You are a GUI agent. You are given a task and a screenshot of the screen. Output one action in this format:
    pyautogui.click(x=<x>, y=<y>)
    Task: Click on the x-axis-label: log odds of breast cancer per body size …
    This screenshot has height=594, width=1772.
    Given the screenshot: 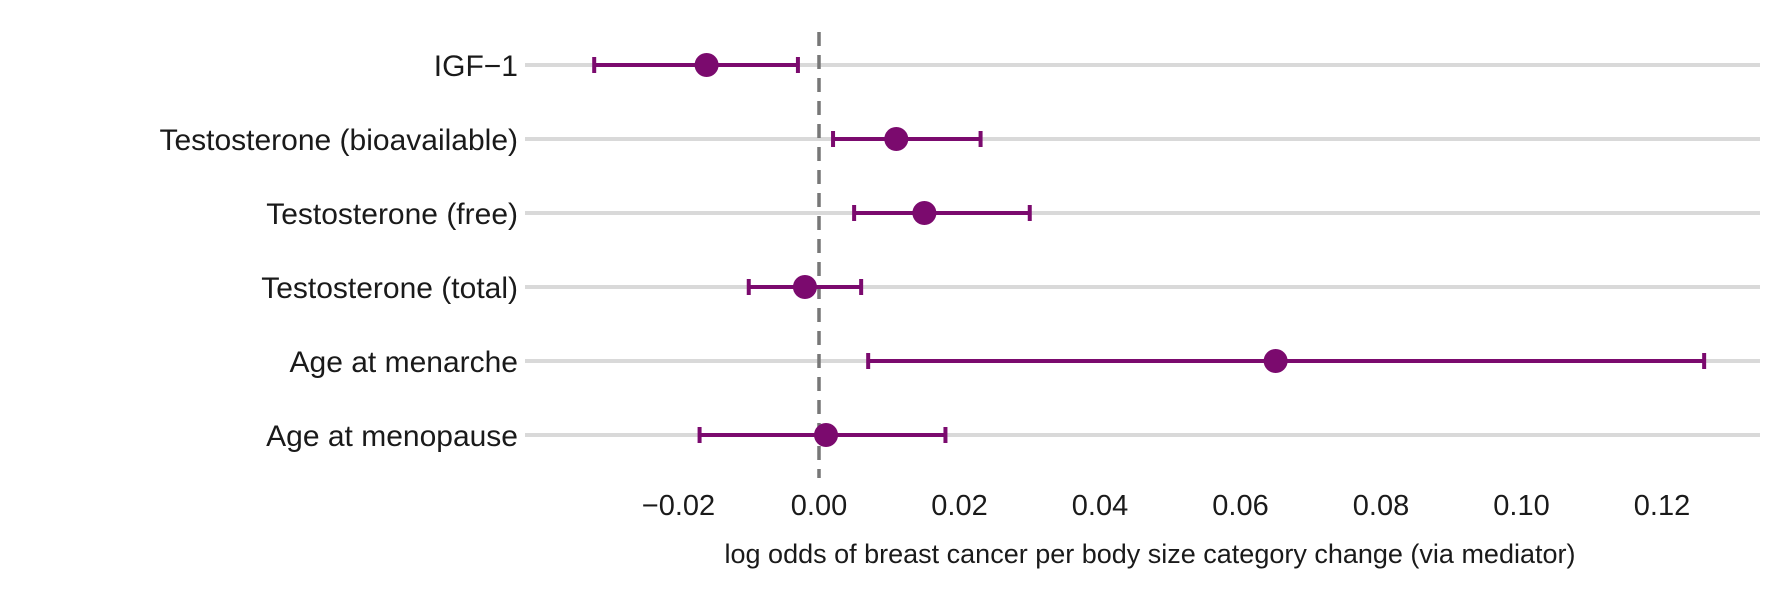 What is the action you would take?
    pyautogui.click(x=1150, y=554)
    